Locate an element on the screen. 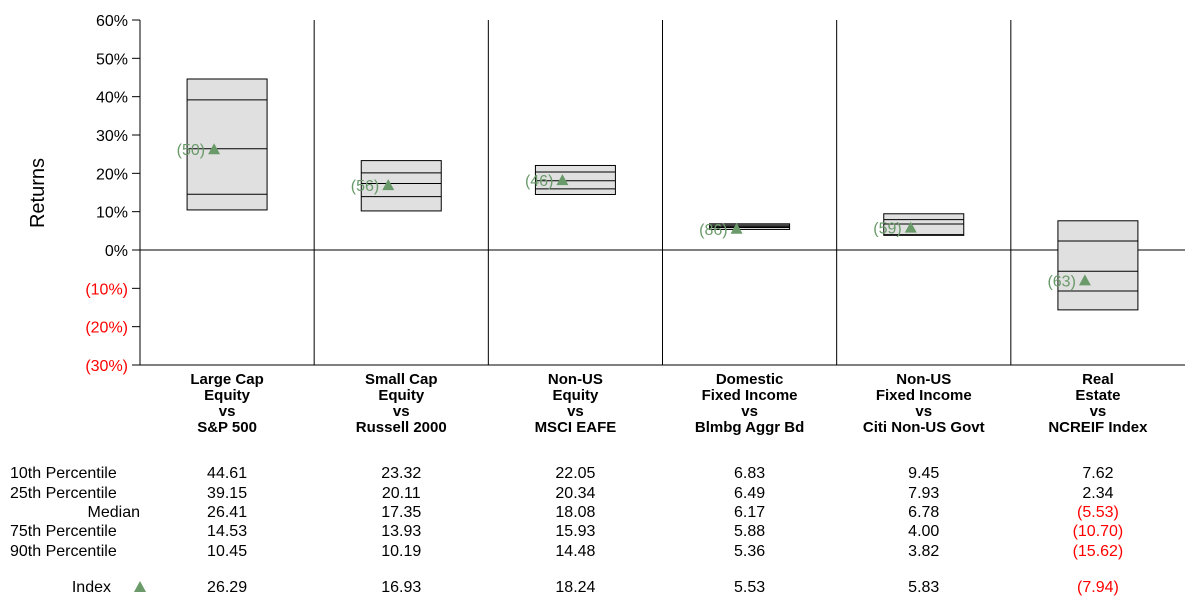  table-cell: 18.08 is located at coordinates (575, 512).